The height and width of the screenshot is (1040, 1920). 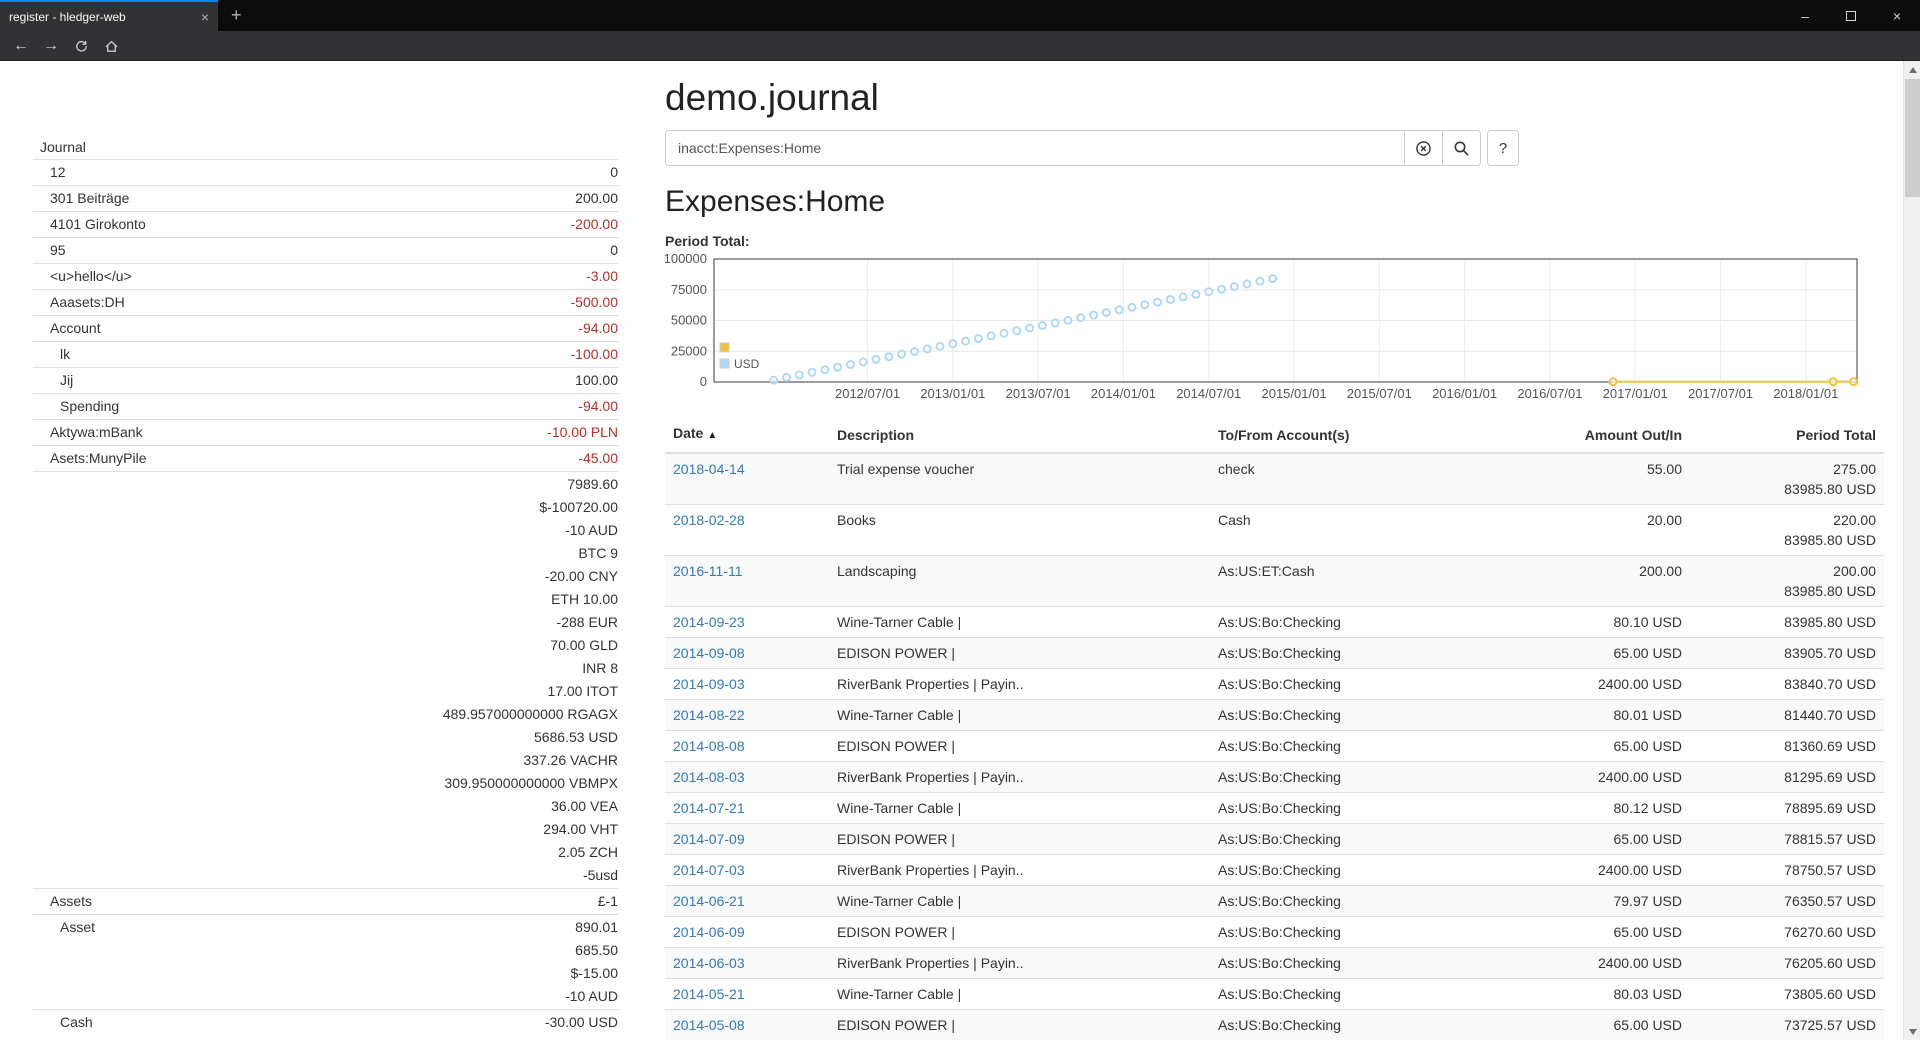 I want to click on period-total-line: 78895.69 USD, so click(x=1830, y=808).